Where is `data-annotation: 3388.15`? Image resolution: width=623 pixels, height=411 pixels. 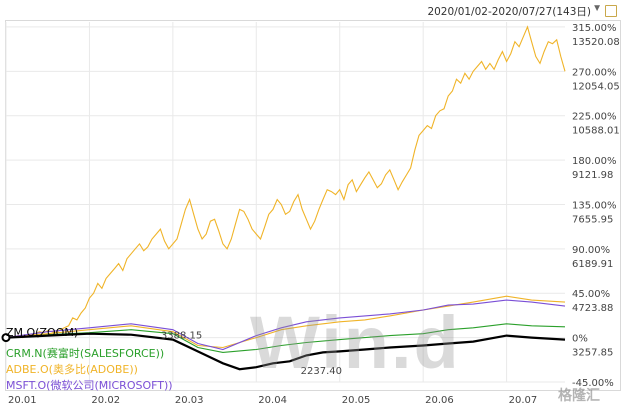
data-annotation: 3388.15 is located at coordinates (181, 336).